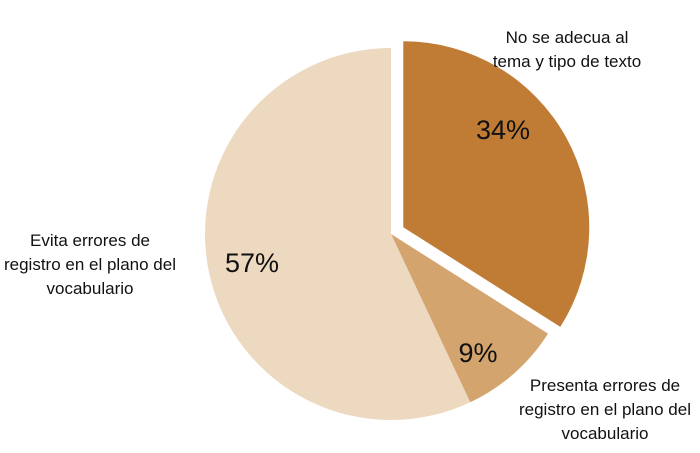  I want to click on value-label: 9%, so click(477, 353).